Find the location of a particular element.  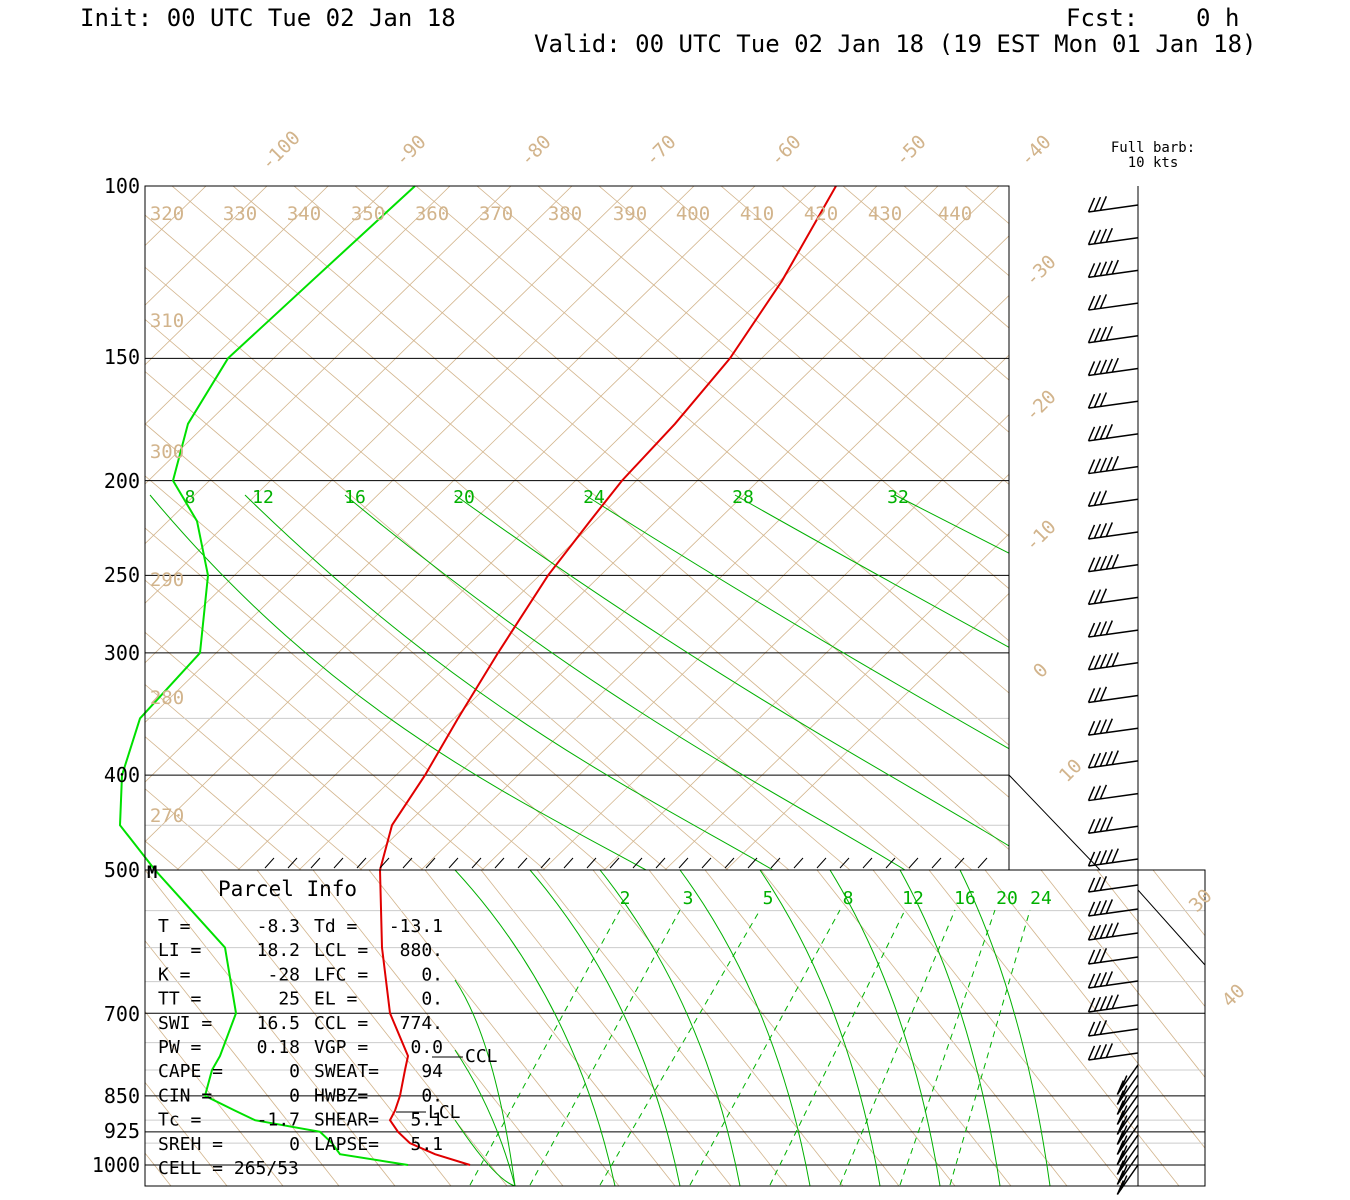

theta-label: 400 is located at coordinates (693, 214).